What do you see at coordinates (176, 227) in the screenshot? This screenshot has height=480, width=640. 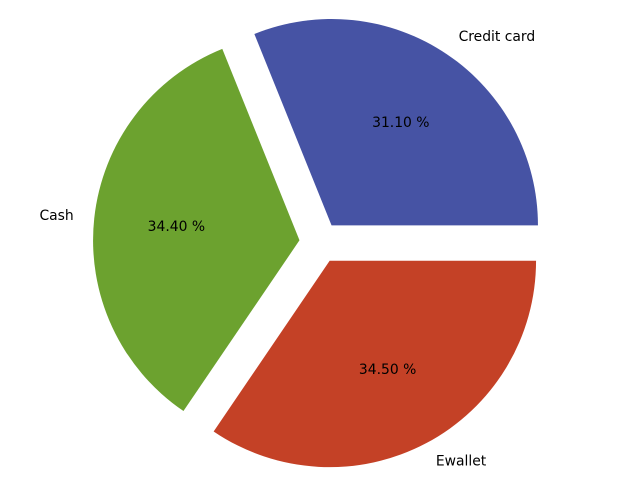 I see `slice-percent-label: 34.40 %` at bounding box center [176, 227].